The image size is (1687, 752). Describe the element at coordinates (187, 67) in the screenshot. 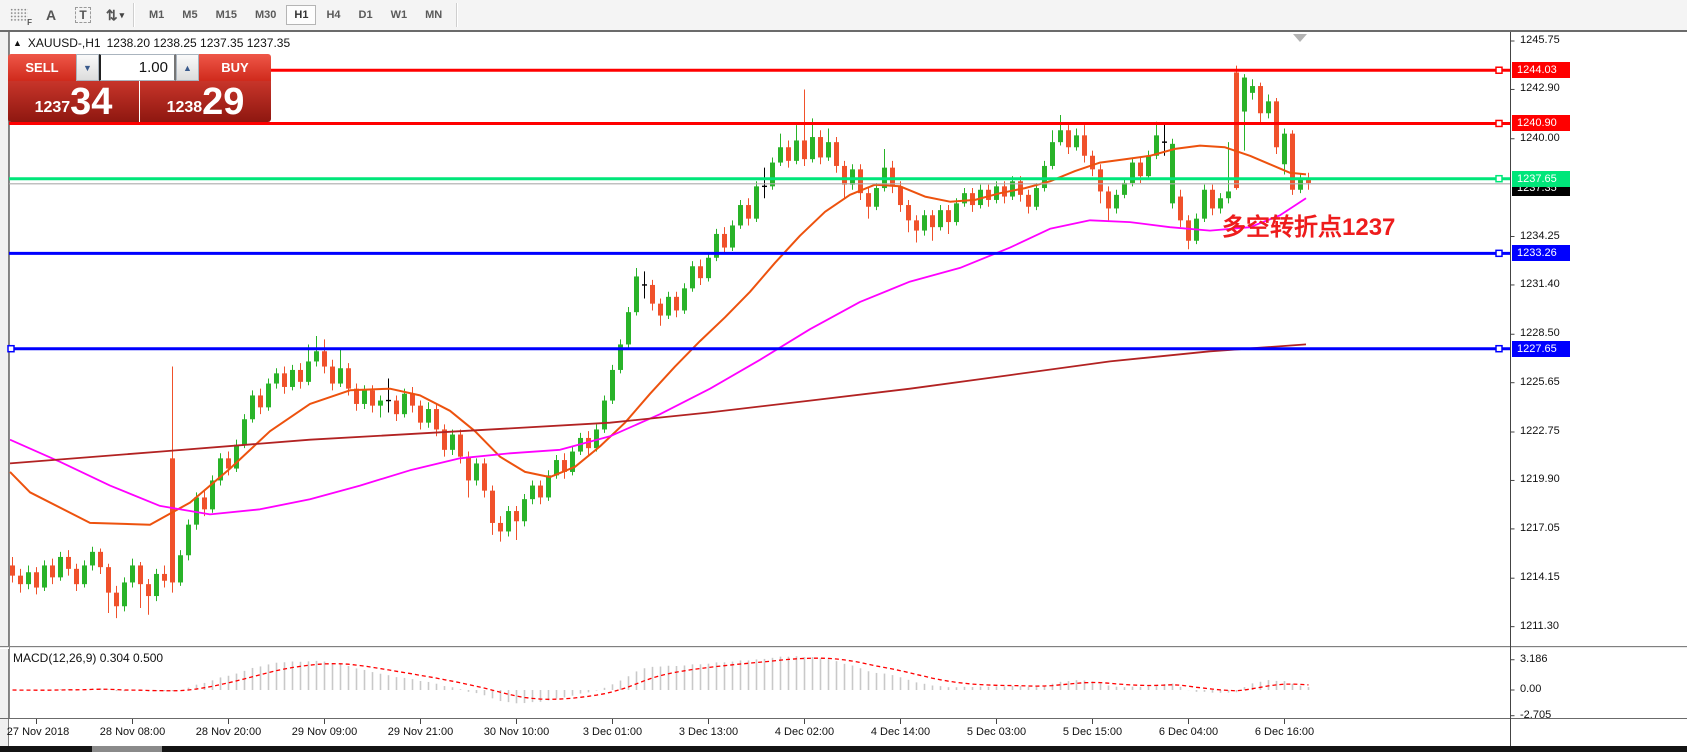

I see `volume-increase-button: ▲` at that location.